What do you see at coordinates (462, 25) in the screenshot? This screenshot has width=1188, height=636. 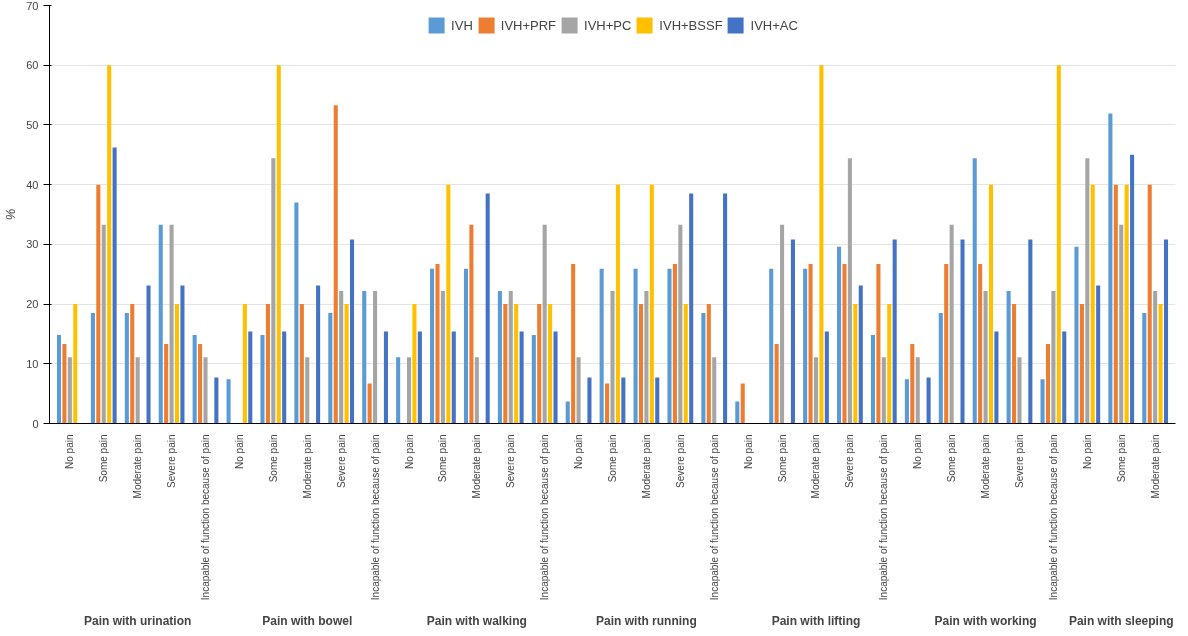 I see `legend-label: IVH` at bounding box center [462, 25].